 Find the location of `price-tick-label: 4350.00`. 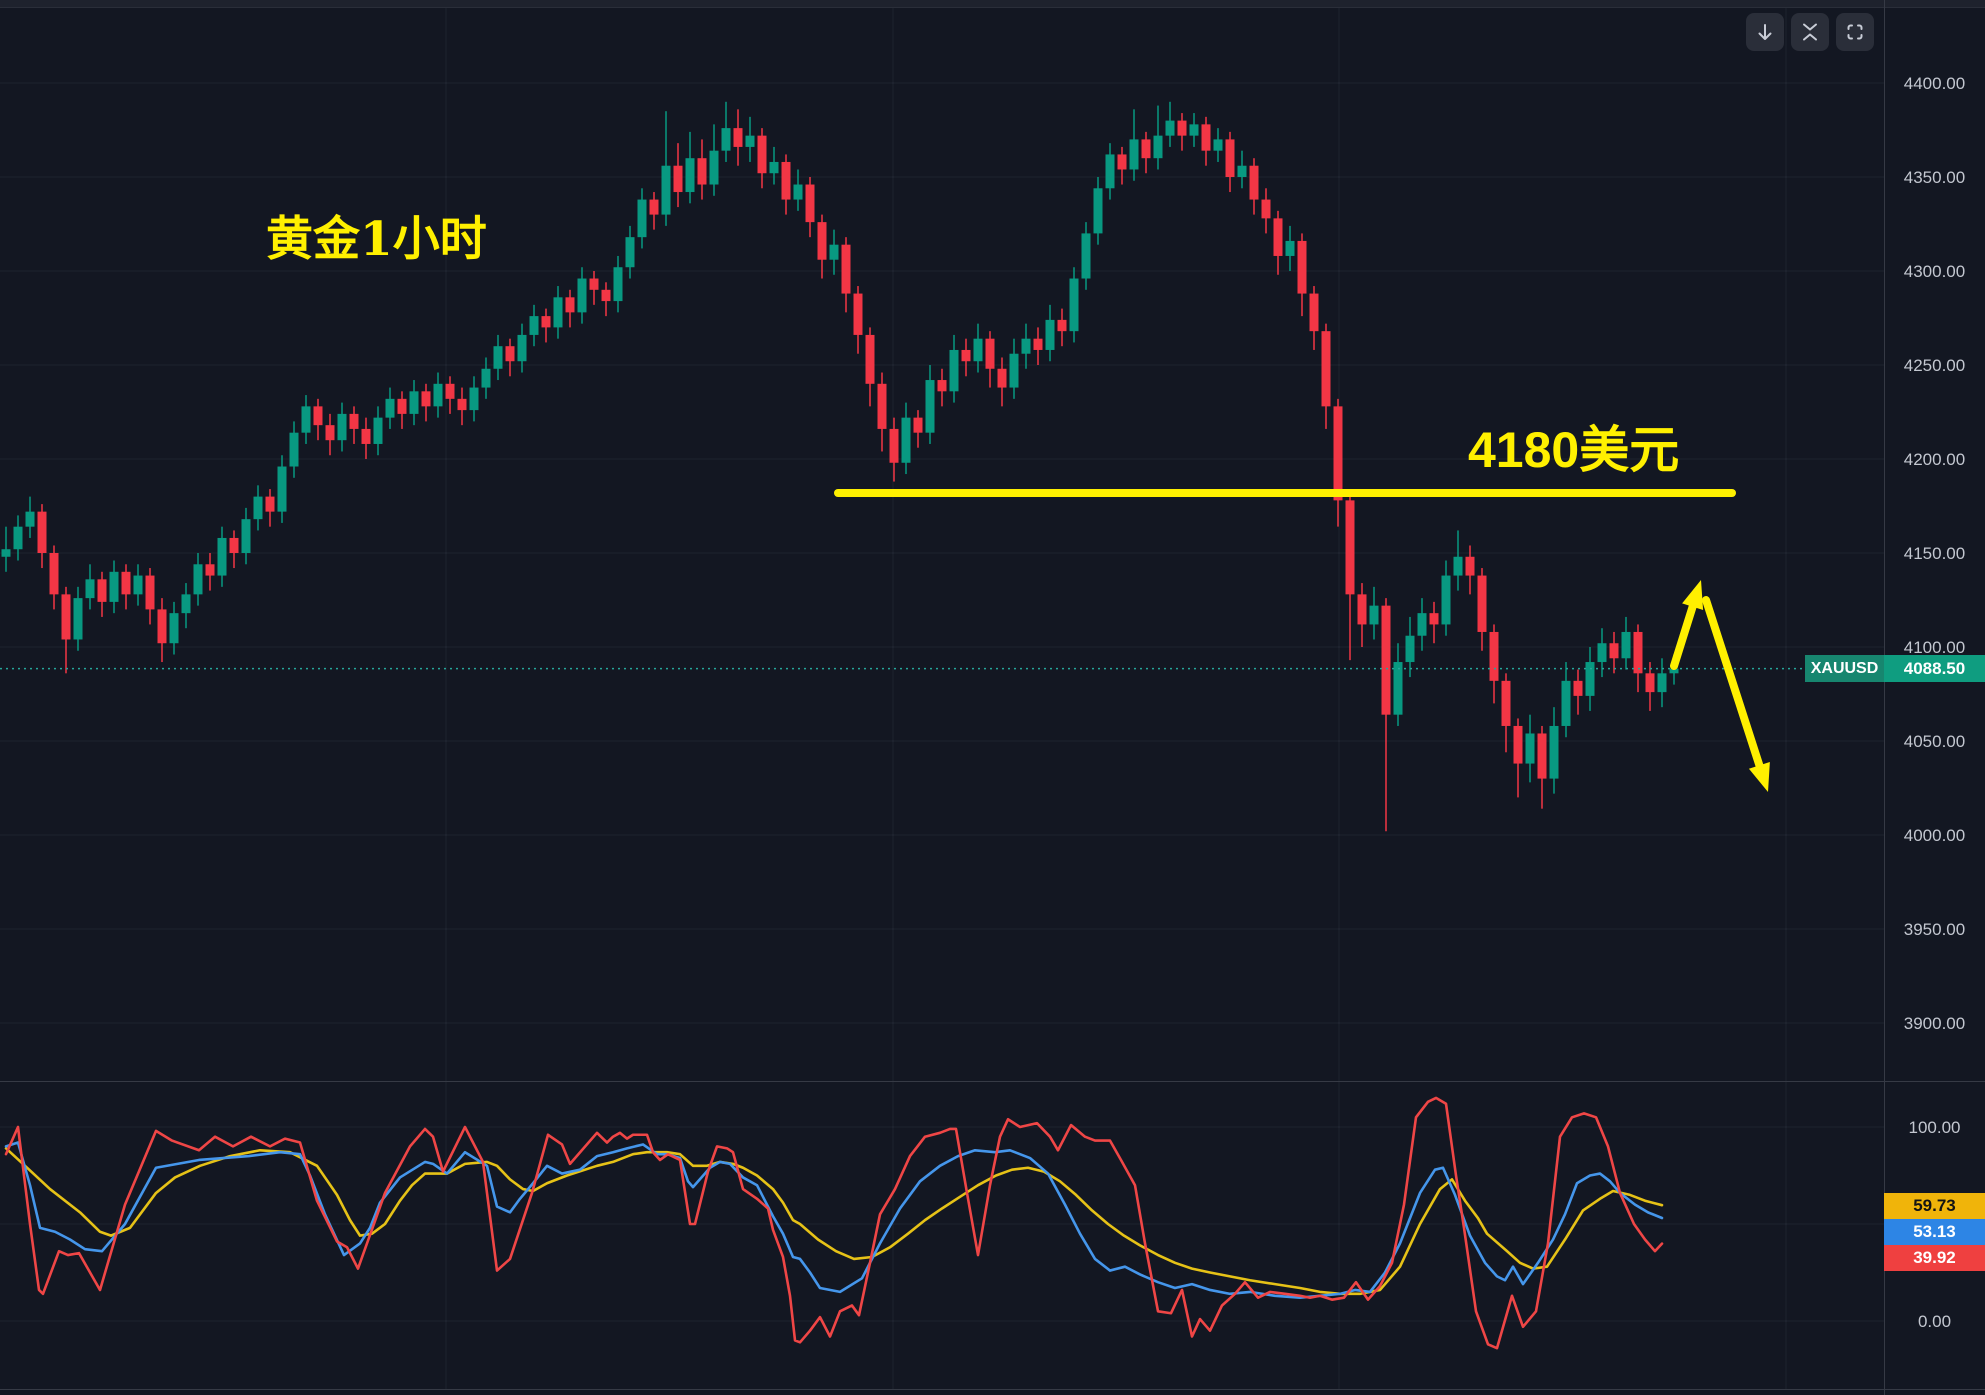

price-tick-label: 4350.00 is located at coordinates (1934, 177).